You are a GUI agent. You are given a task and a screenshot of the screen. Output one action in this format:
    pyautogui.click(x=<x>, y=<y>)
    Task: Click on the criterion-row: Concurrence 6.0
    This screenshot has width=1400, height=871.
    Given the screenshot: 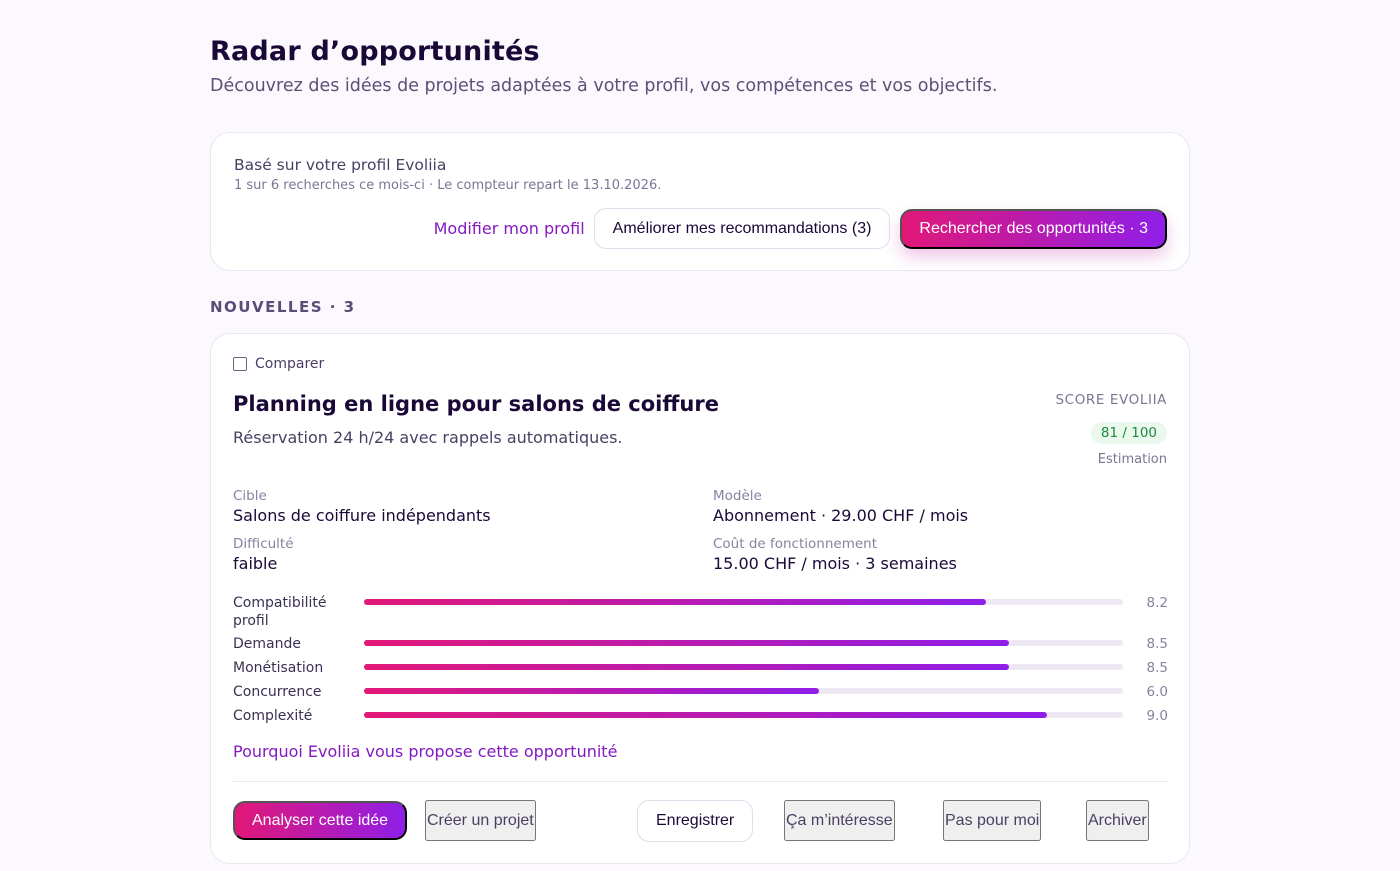 What is the action you would take?
    pyautogui.click(x=700, y=693)
    